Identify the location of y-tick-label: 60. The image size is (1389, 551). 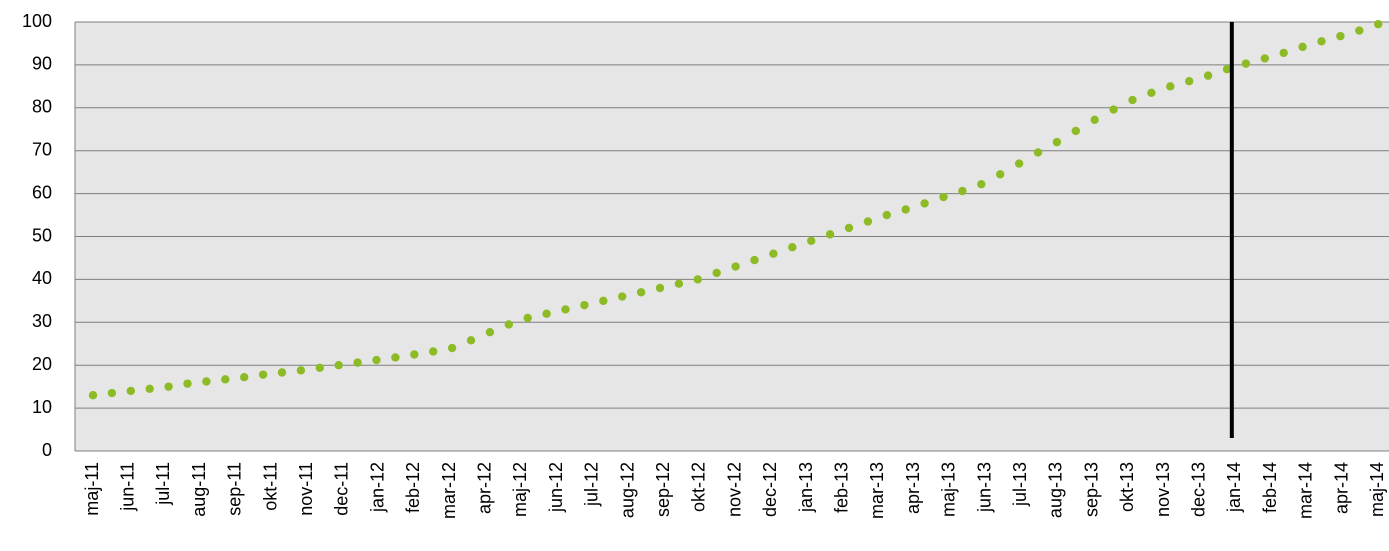
(42, 192).